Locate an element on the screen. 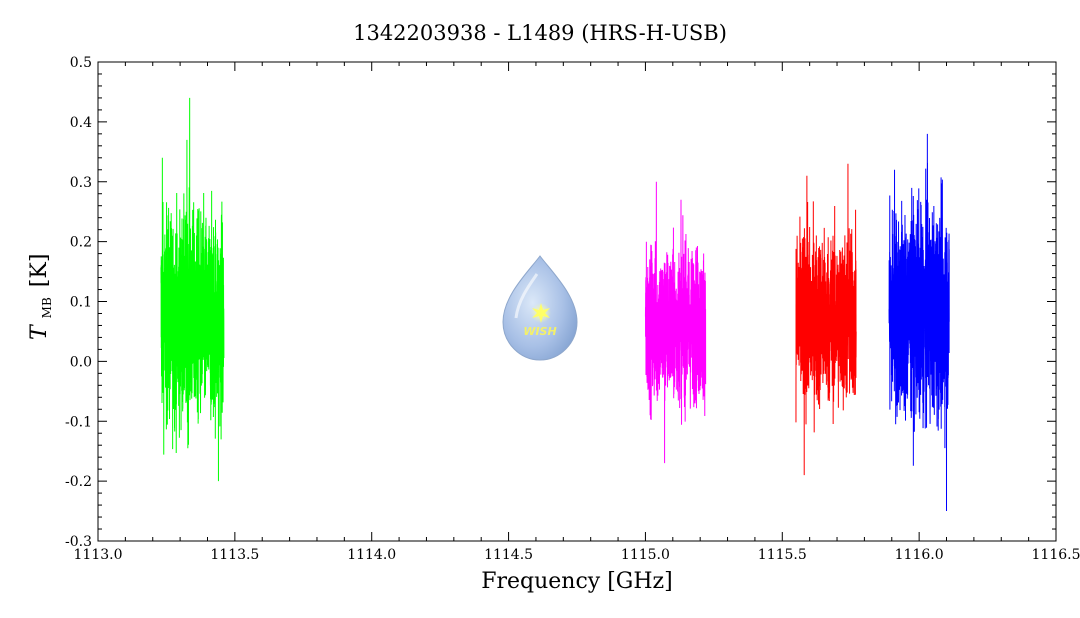 This screenshot has width=1080, height=618. y-tick-label: 0.3 is located at coordinates (81, 183).